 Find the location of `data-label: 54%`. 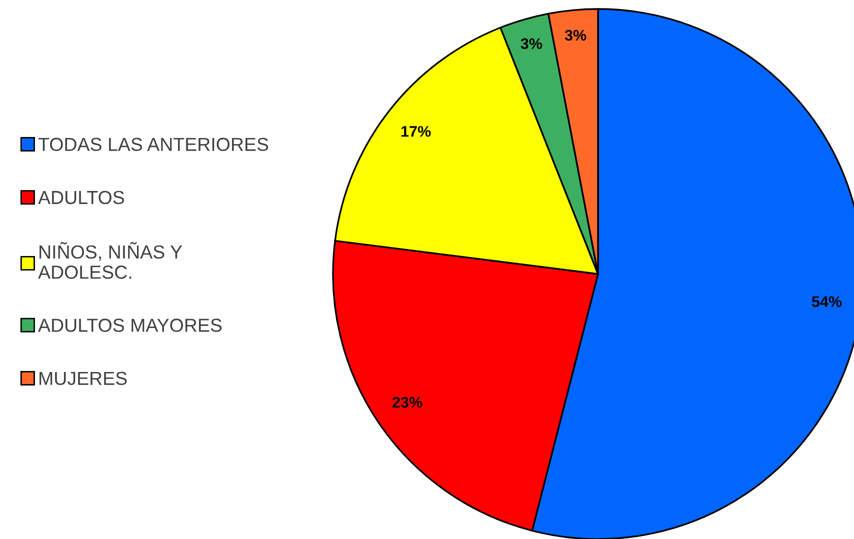

data-label: 54% is located at coordinates (827, 301).